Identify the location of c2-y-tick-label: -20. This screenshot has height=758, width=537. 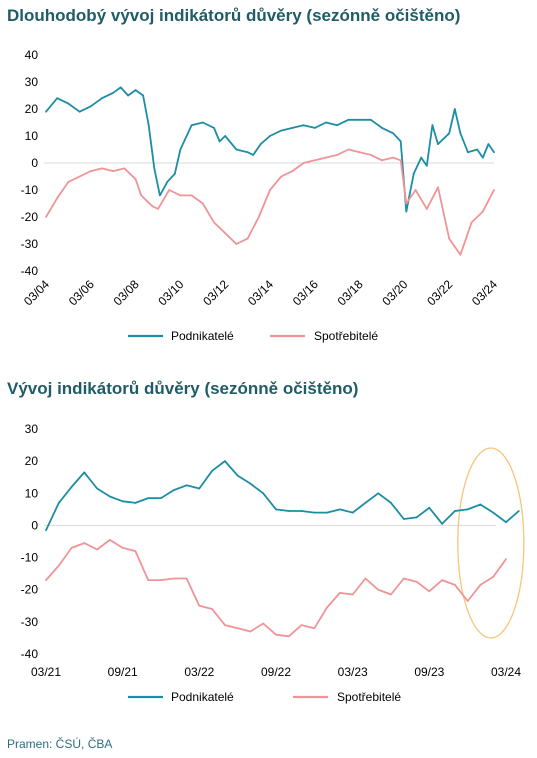
(30, 590).